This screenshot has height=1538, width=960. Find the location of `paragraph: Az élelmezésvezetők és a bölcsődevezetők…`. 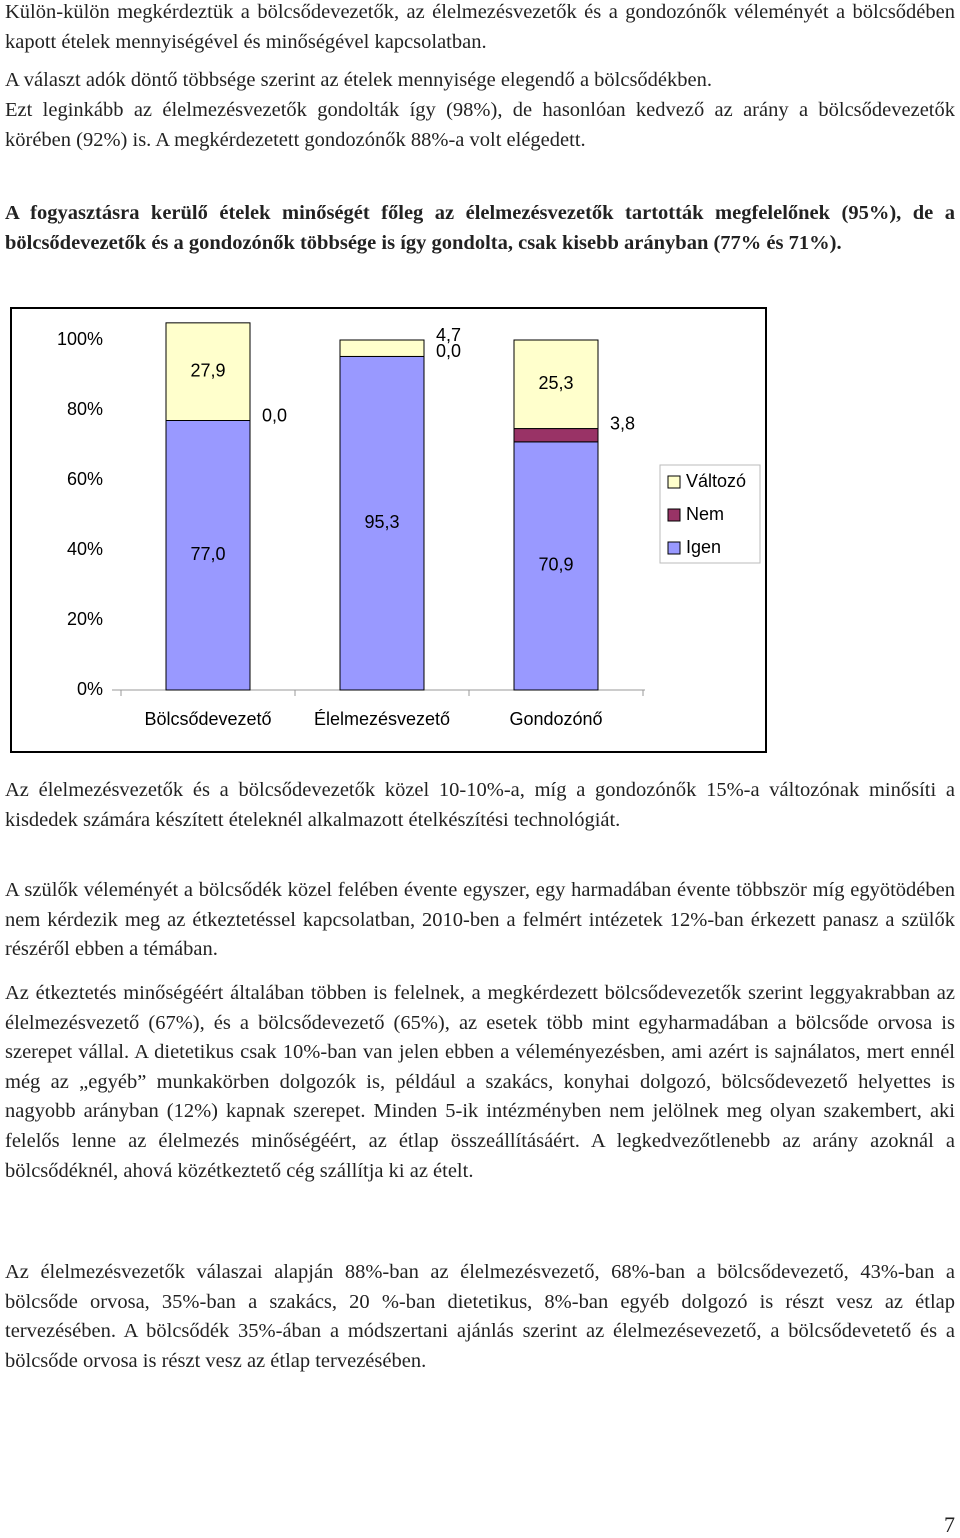

paragraph: Az élelmezésvezetők és a bölcsődevezetők… is located at coordinates (480, 805).